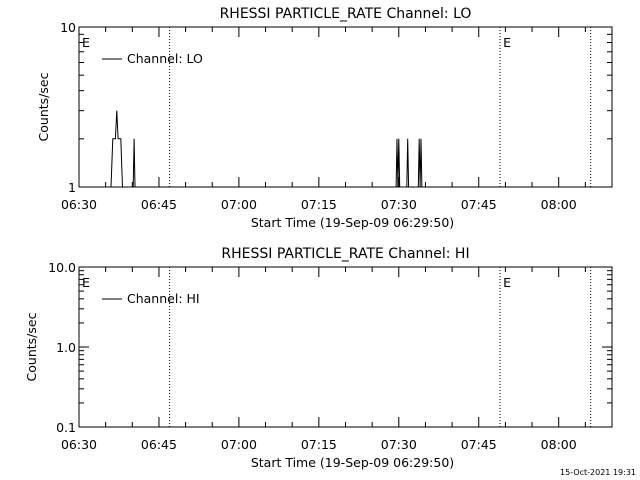  What do you see at coordinates (165, 58) in the screenshot?
I see `legend-label: Channel: LO` at bounding box center [165, 58].